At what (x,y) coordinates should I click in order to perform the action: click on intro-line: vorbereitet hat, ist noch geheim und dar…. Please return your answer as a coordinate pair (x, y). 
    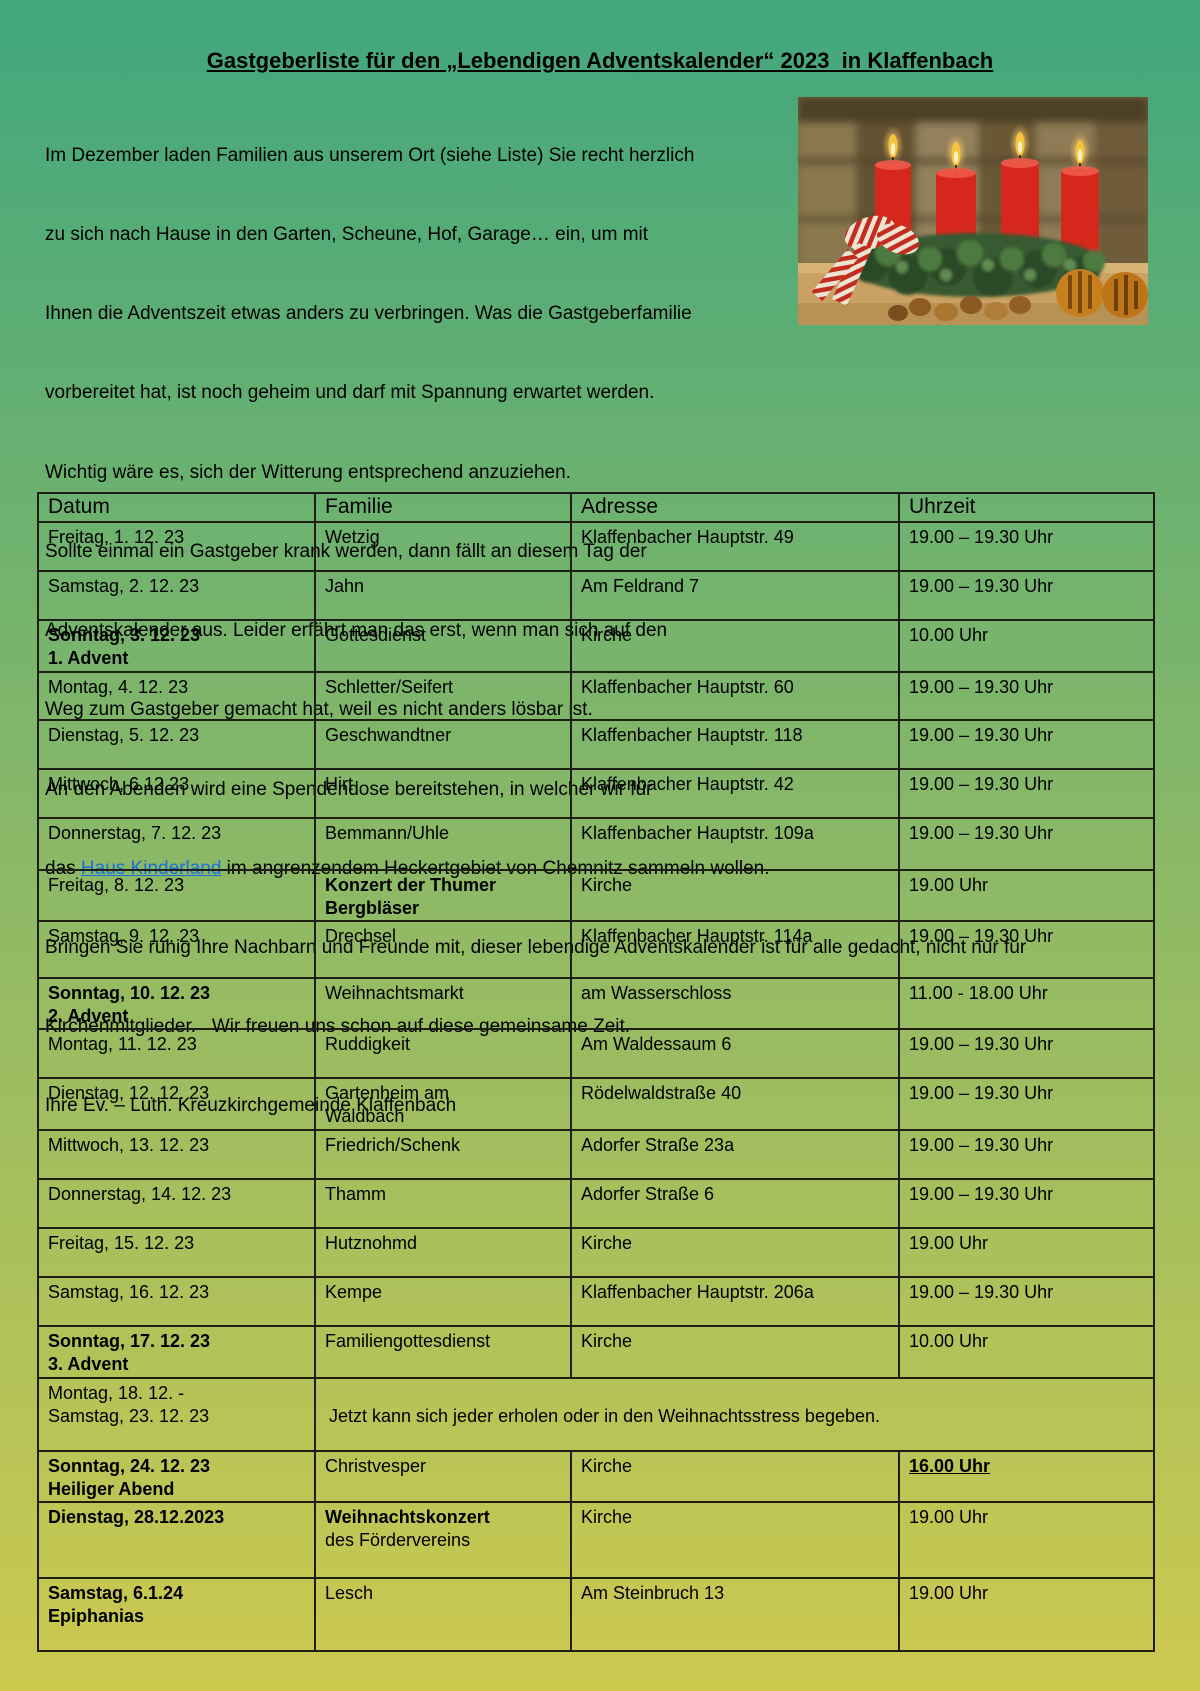
    Looking at the image, I should click on (350, 393).